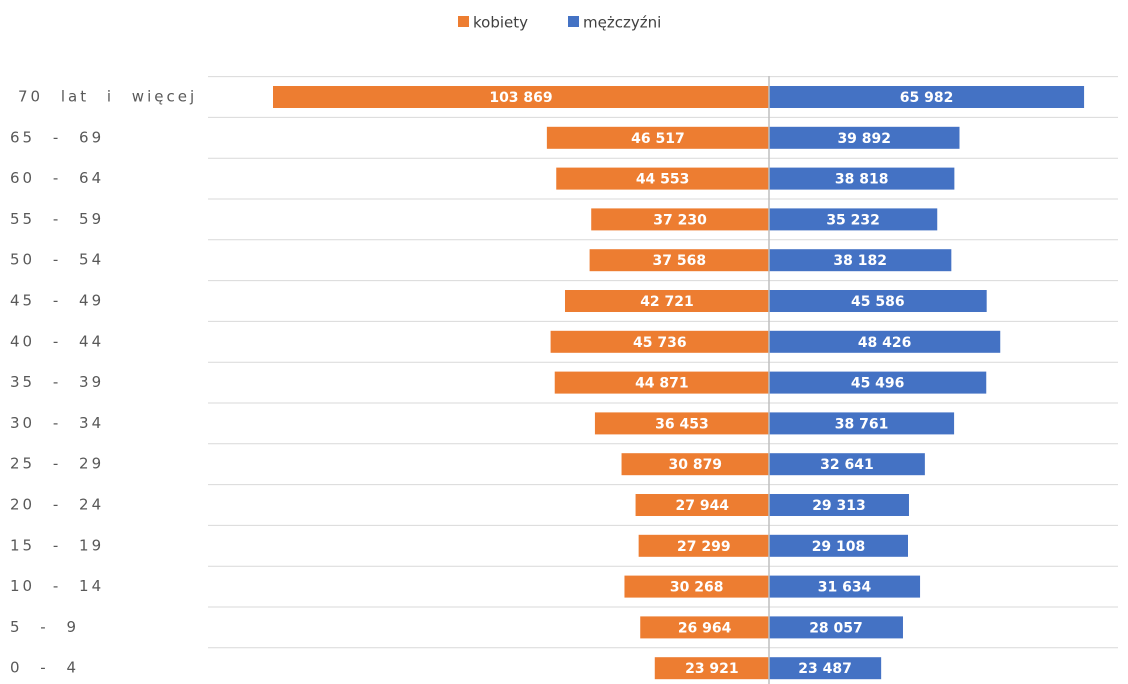 The height and width of the screenshot is (684, 1128). What do you see at coordinates (57, 260) in the screenshot?
I see `category-label: 50 - 54` at bounding box center [57, 260].